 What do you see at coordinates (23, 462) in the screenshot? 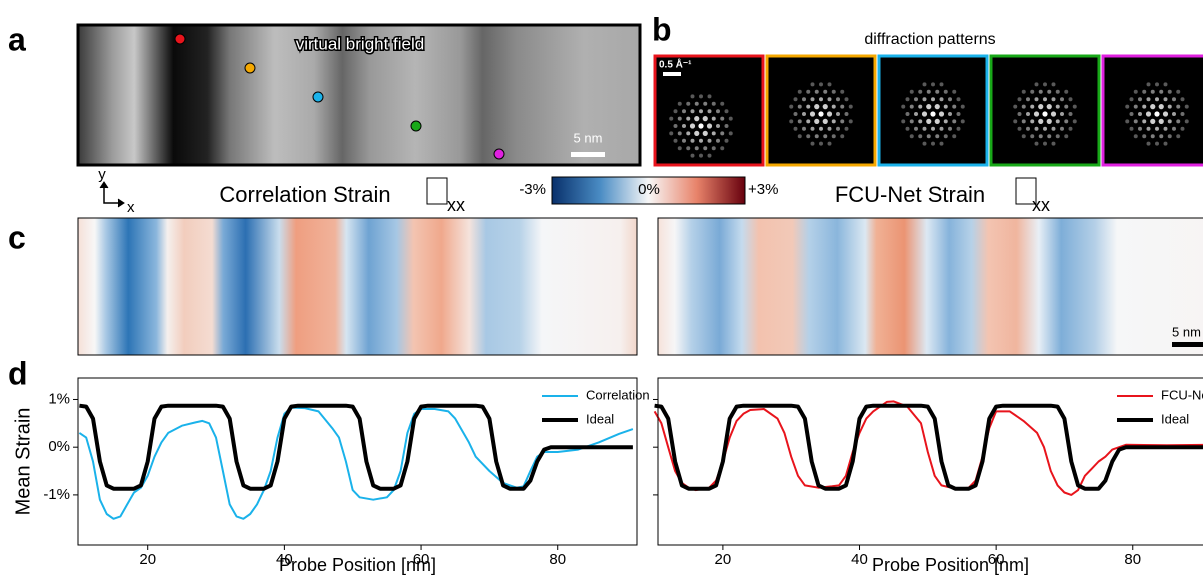
I see `y-axis-label: Mean Strain` at bounding box center [23, 462].